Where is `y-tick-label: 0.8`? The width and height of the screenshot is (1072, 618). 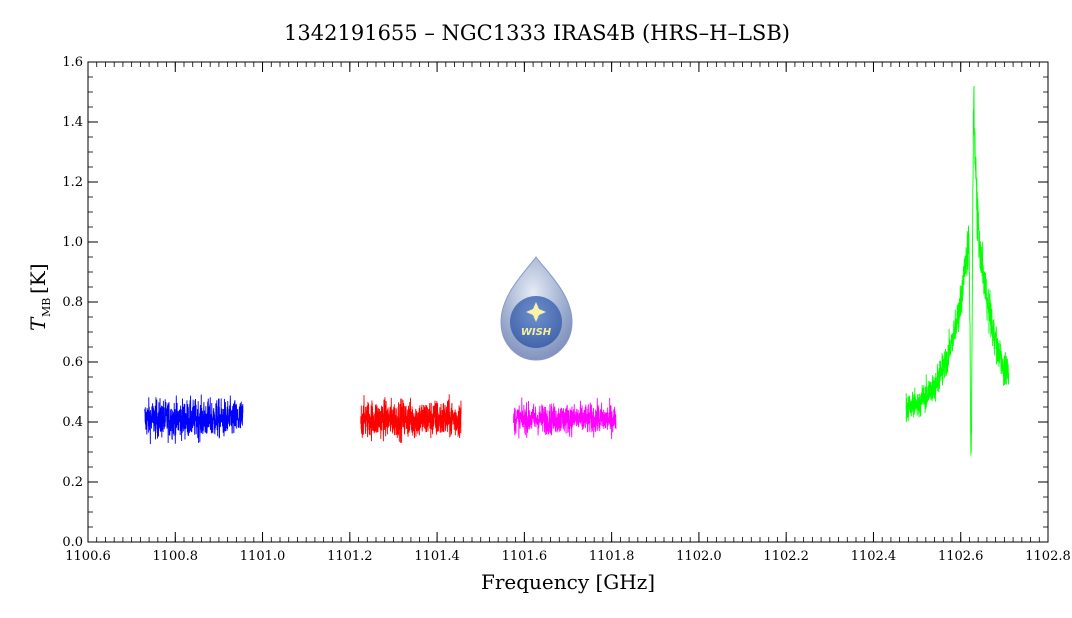
y-tick-label: 0.8 is located at coordinates (72, 302).